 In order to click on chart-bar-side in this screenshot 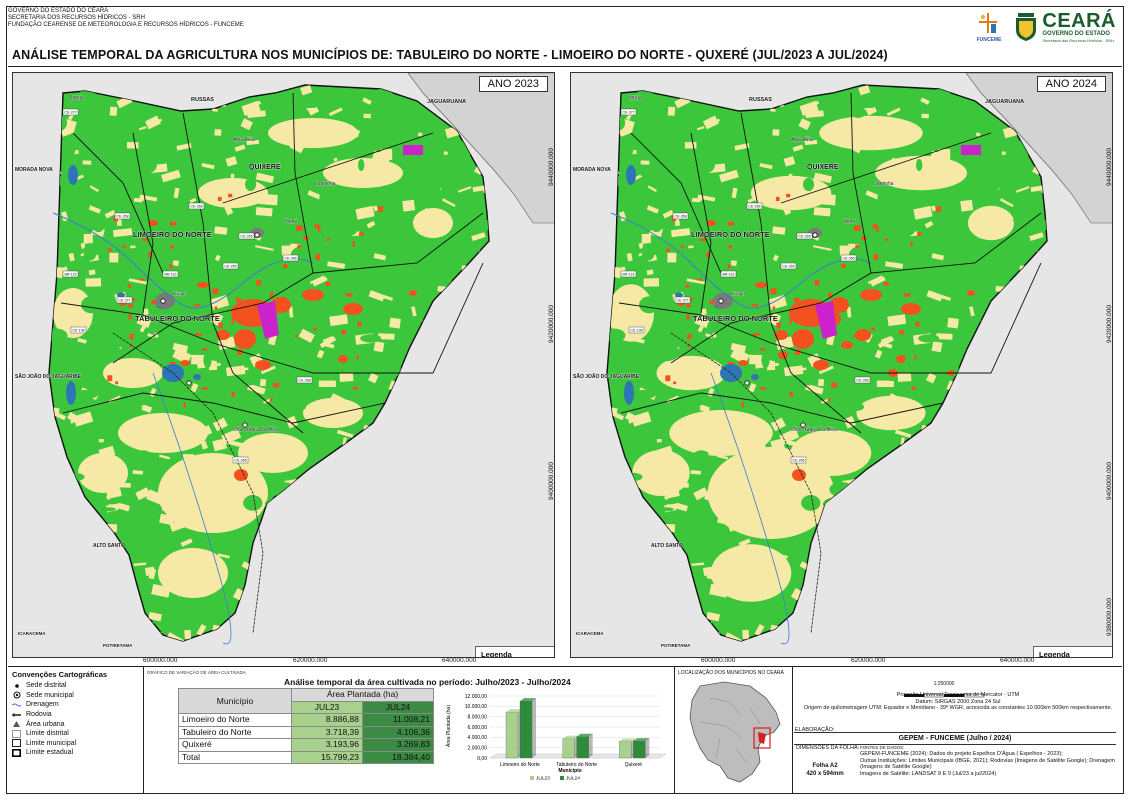, I will do `click(534, 728)`.